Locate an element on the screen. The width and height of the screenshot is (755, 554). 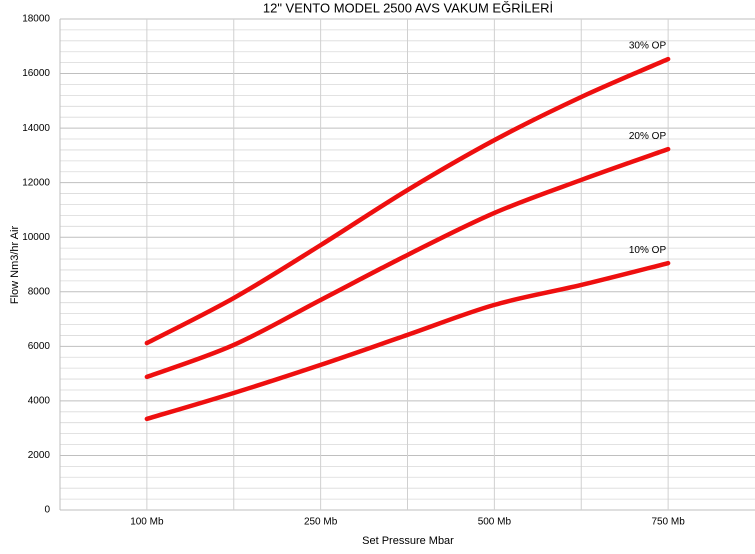
series-label: 20% OP is located at coordinates (648, 136).